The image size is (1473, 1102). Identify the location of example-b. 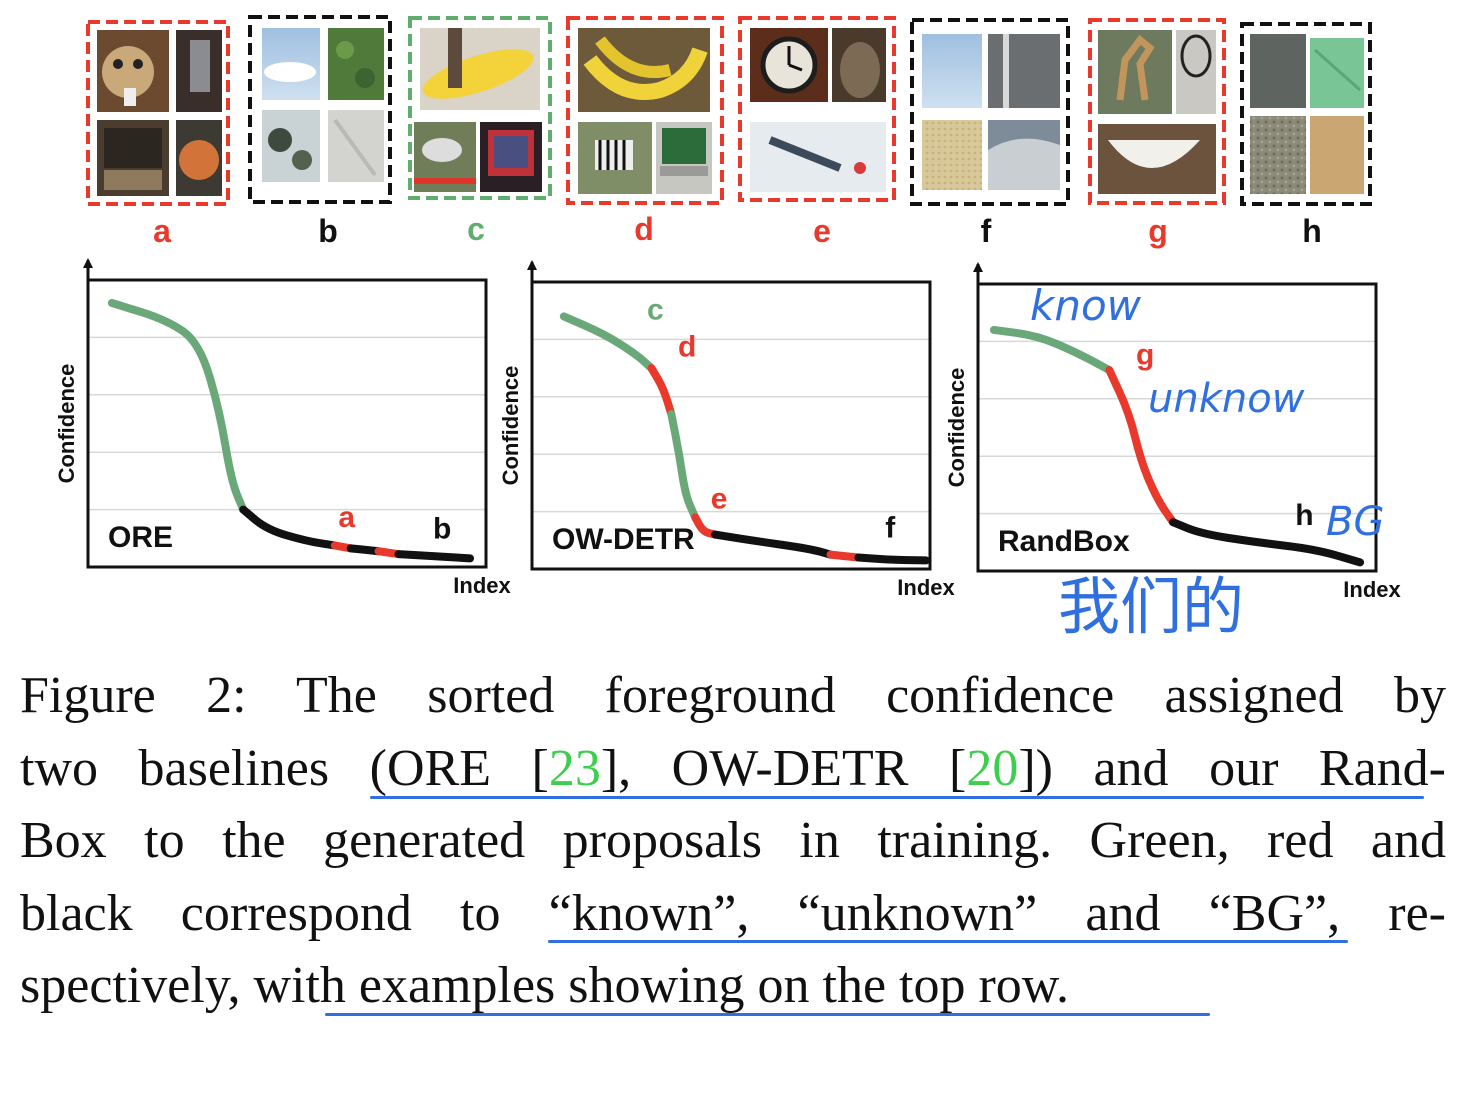
(320, 109).